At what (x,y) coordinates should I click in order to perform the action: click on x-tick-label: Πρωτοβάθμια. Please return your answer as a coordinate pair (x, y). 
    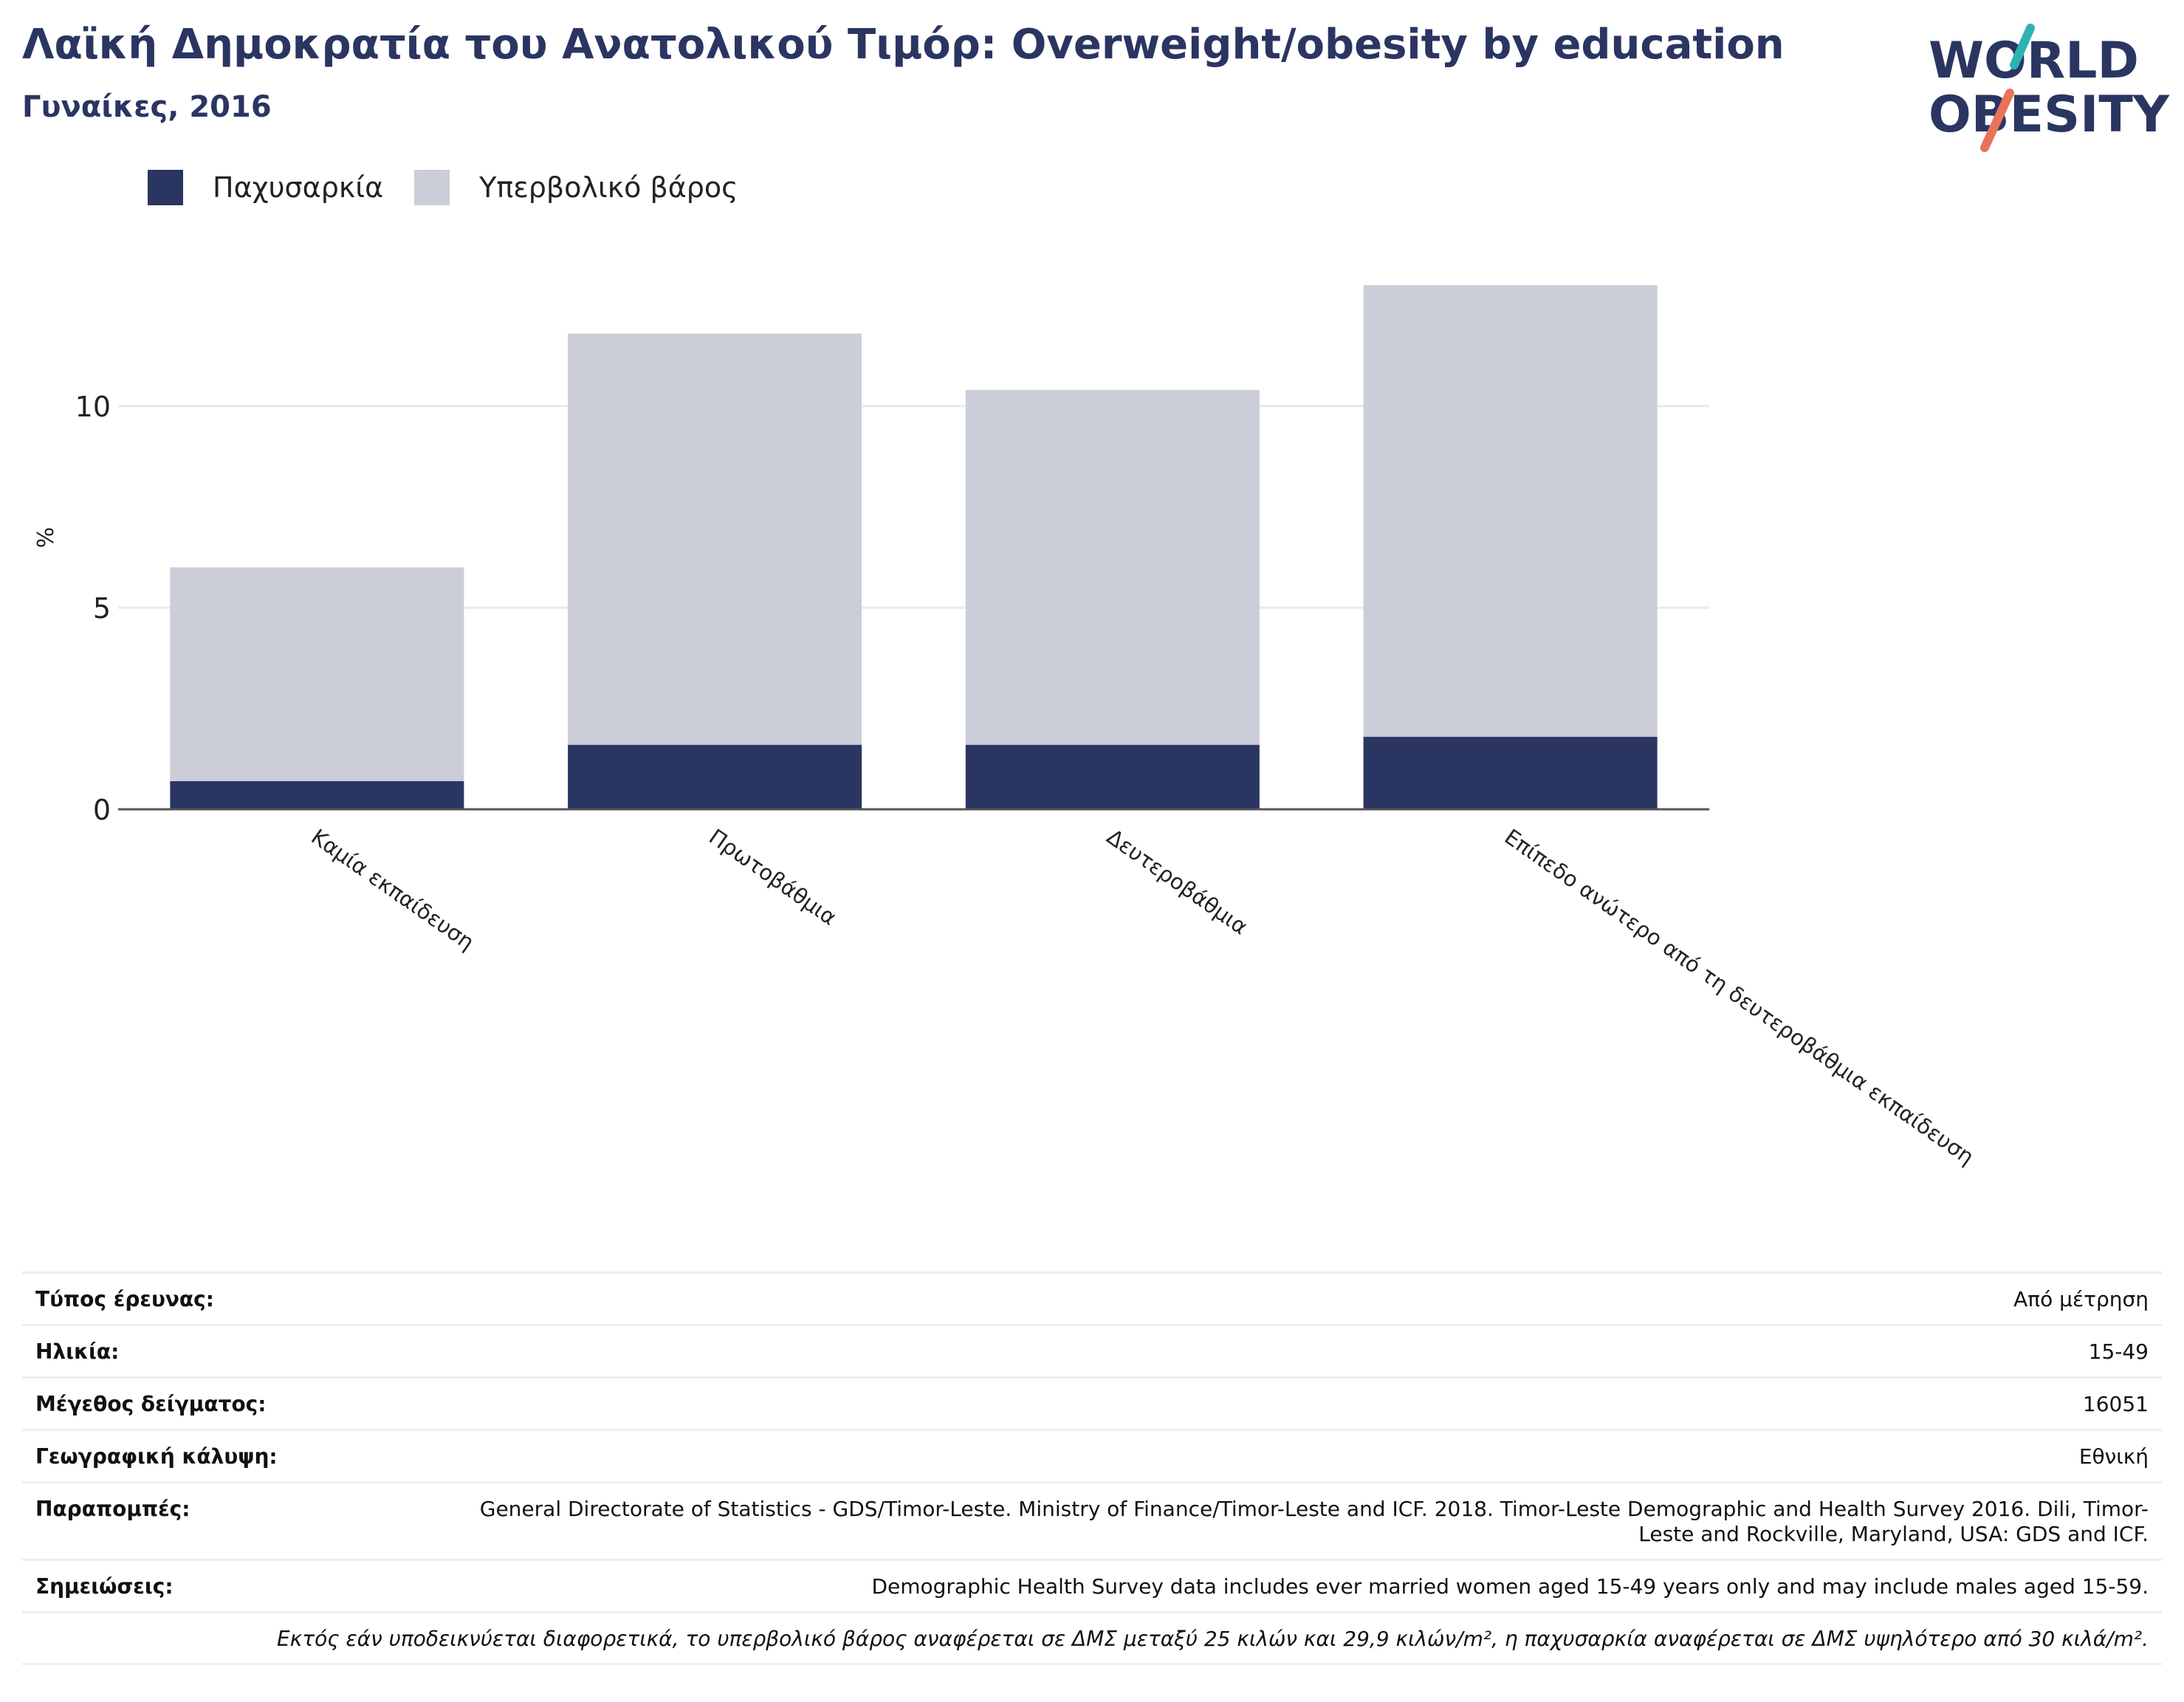
    Looking at the image, I should click on (773, 877).